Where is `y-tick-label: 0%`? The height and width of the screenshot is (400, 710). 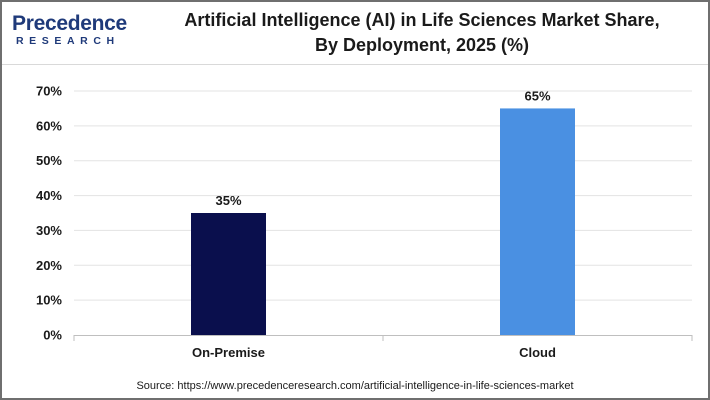
y-tick-label: 0% is located at coordinates (52, 335).